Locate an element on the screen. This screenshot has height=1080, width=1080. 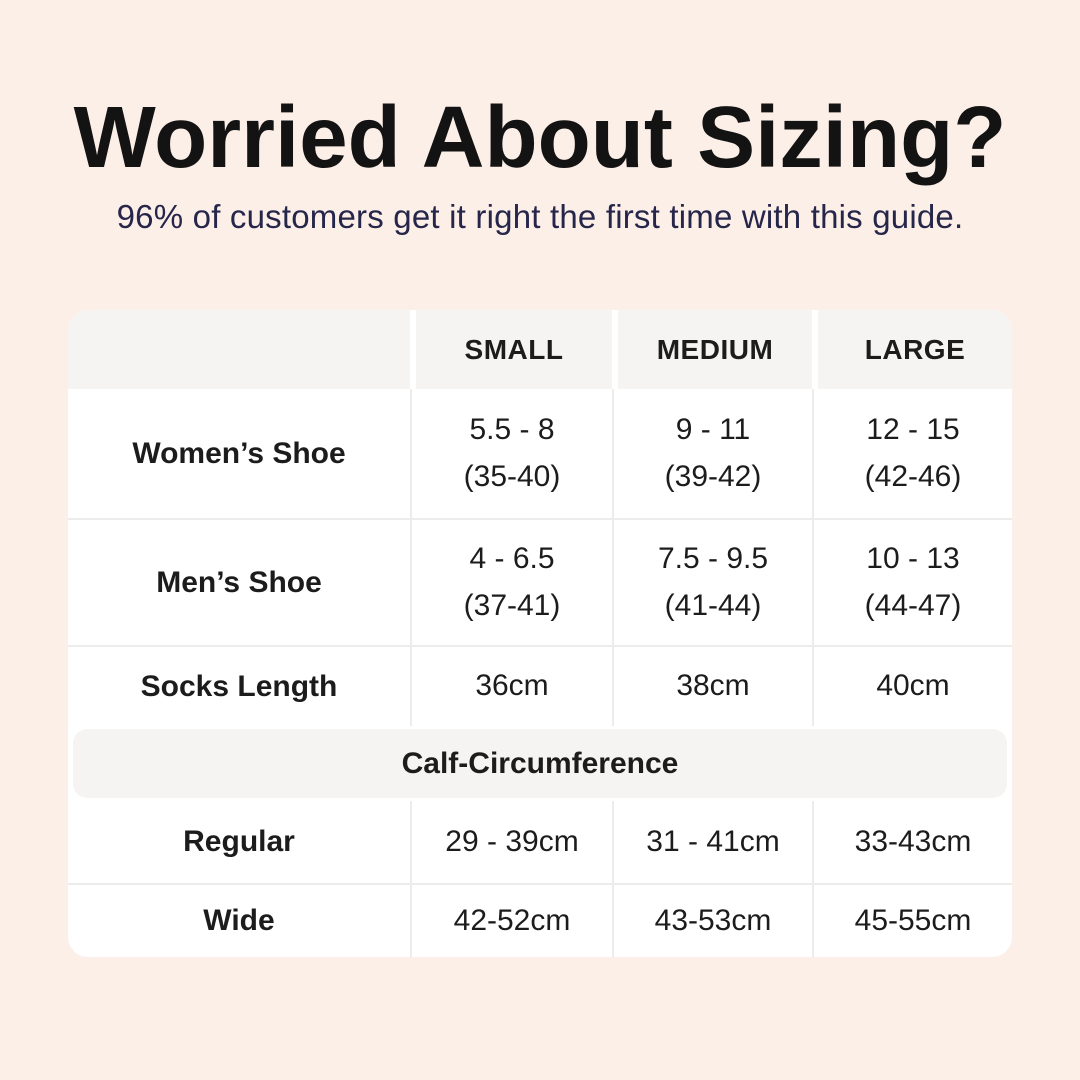
value-line: 33-43cm is located at coordinates (913, 841).